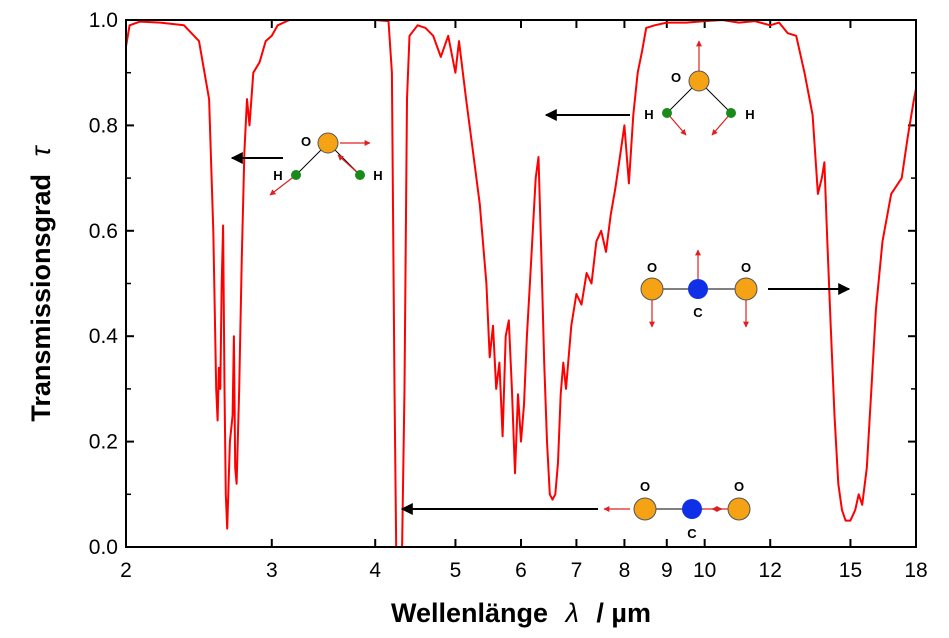 This screenshot has height=638, width=949. What do you see at coordinates (103, 442) in the screenshot?
I see `y-tick-label: 0.2` at bounding box center [103, 442].